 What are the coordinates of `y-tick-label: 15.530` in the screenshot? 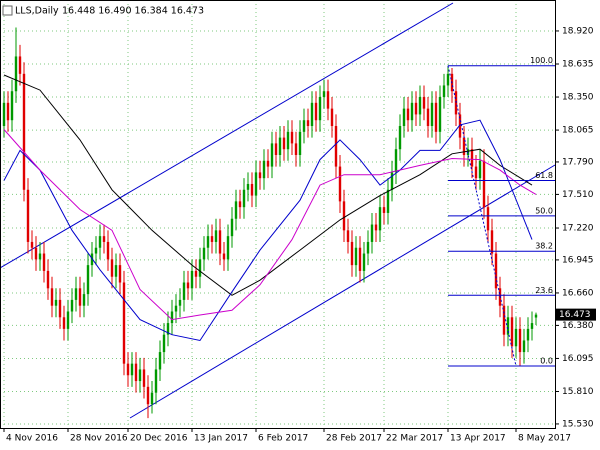 It's located at (578, 424).